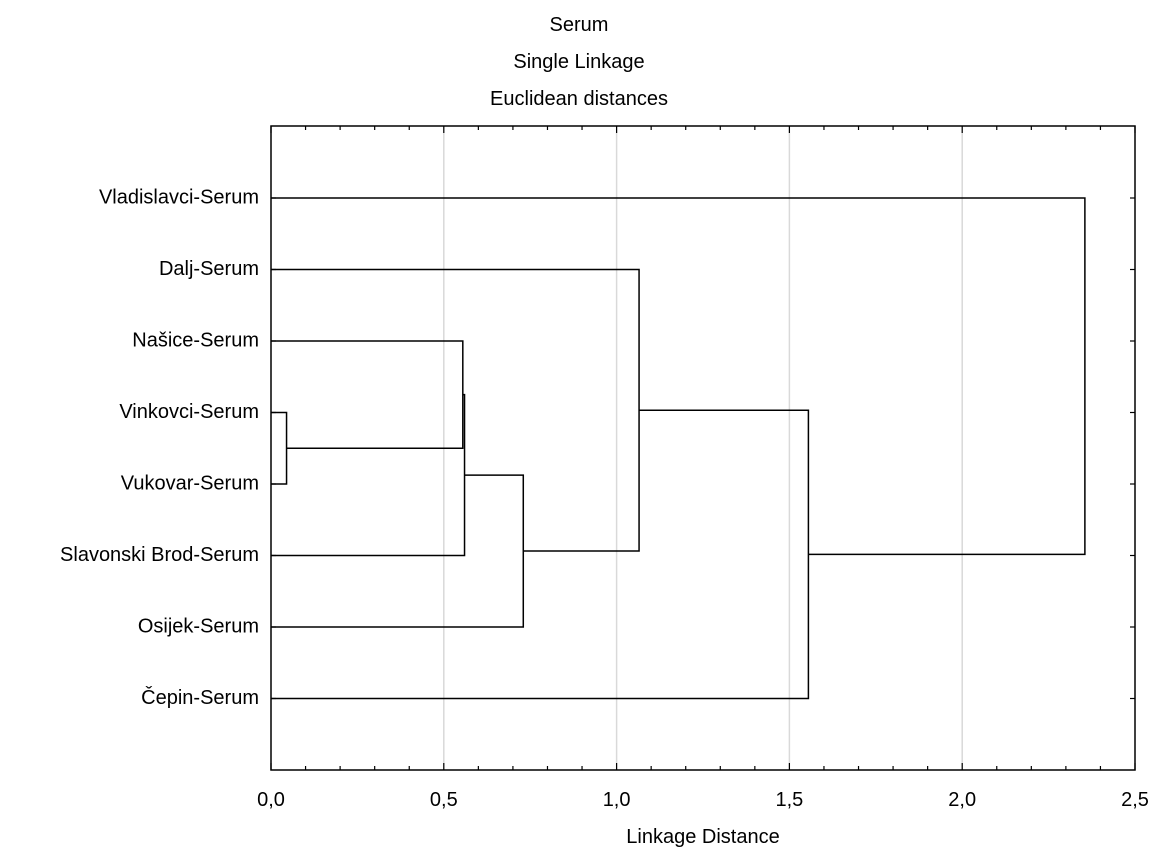 This screenshot has height=859, width=1158. Describe the element at coordinates (209, 269) in the screenshot. I see `leaf-label: Dalj-Serum` at that location.